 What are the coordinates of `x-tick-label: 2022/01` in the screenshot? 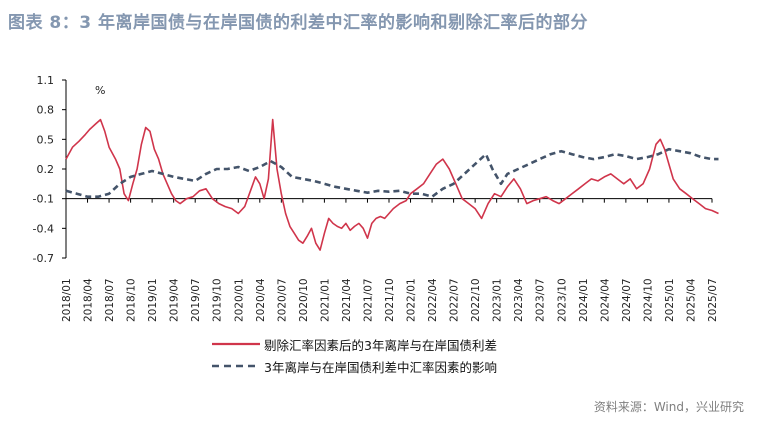 It's located at (412, 300).